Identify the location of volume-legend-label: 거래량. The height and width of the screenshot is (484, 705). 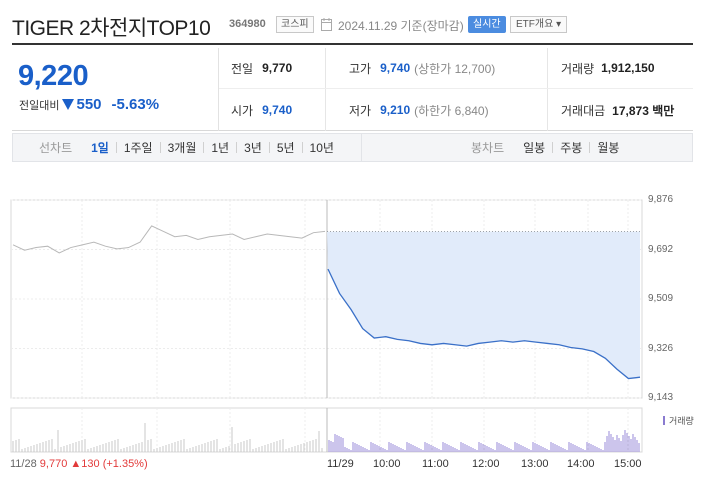
(681, 421).